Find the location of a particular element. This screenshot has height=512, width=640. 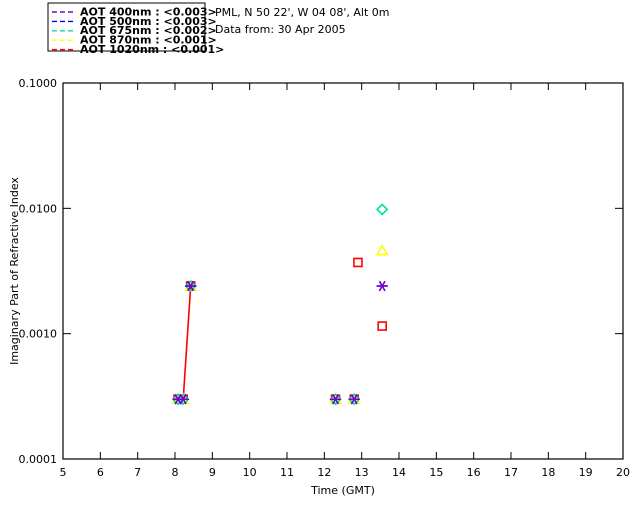

x-tick-label: 15 is located at coordinates (436, 472).